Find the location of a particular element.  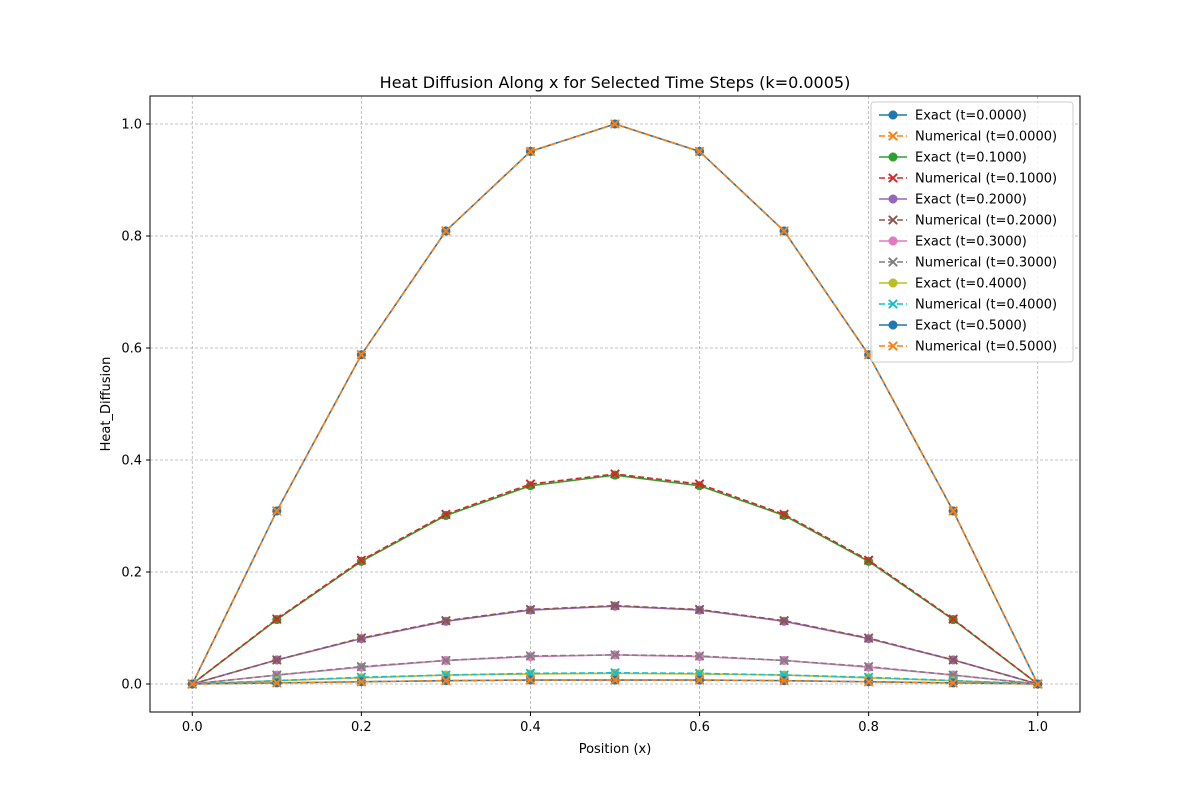

legend-label: Numerical (t=0.0000) is located at coordinates (986, 137).